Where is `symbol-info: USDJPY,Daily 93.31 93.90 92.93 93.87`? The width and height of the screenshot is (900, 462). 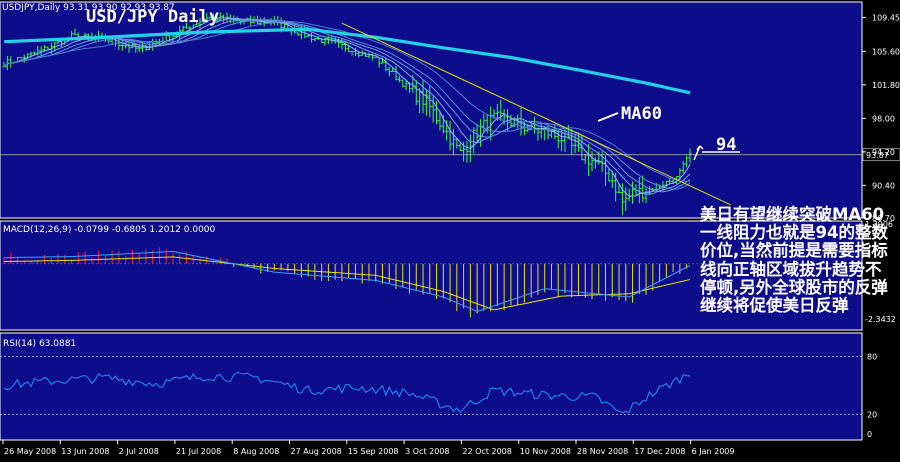
symbol-info: USDJPY,Daily 93.31 93.90 92.93 93.87 is located at coordinates (88, 8).